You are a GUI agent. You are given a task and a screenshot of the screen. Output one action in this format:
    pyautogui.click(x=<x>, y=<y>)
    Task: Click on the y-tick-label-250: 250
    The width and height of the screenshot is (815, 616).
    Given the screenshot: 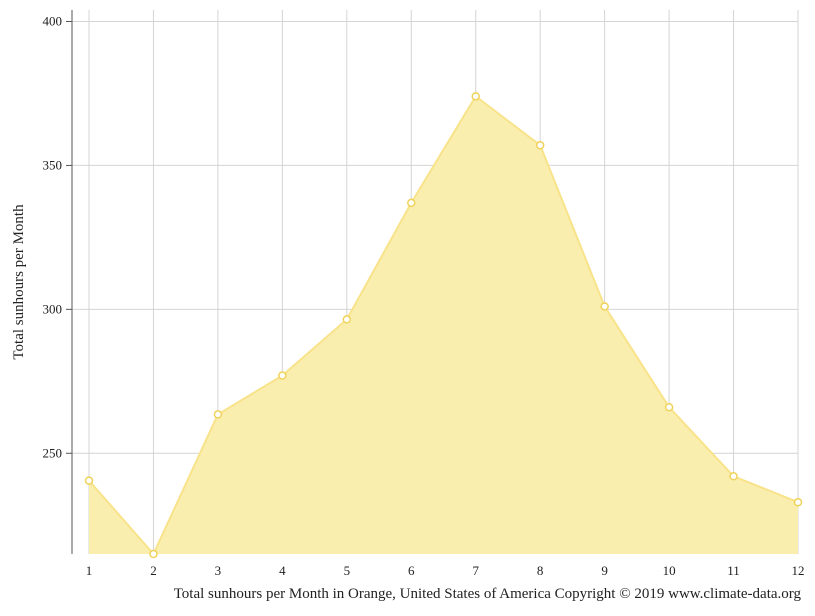 What is the action you would take?
    pyautogui.click(x=53, y=452)
    